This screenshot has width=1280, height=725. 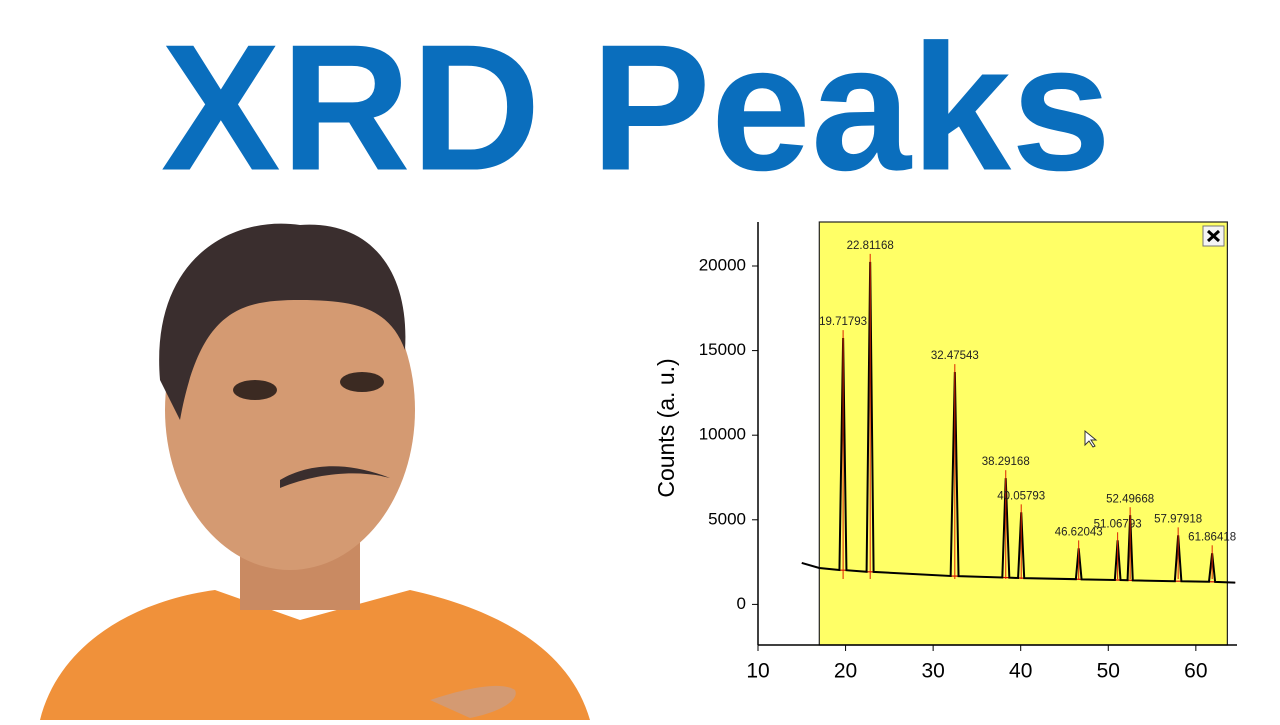 What do you see at coordinates (1006, 462) in the screenshot?
I see `peak-label: 38.29168` at bounding box center [1006, 462].